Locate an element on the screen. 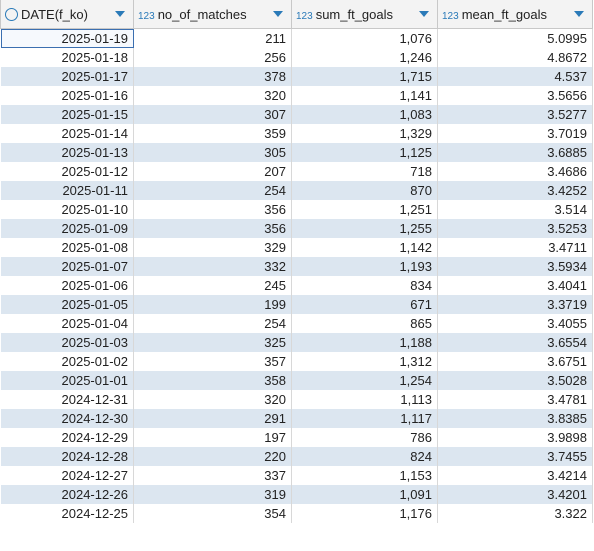 The width and height of the screenshot is (594, 551). table-cell: 2024-12-26 is located at coordinates (67, 494).